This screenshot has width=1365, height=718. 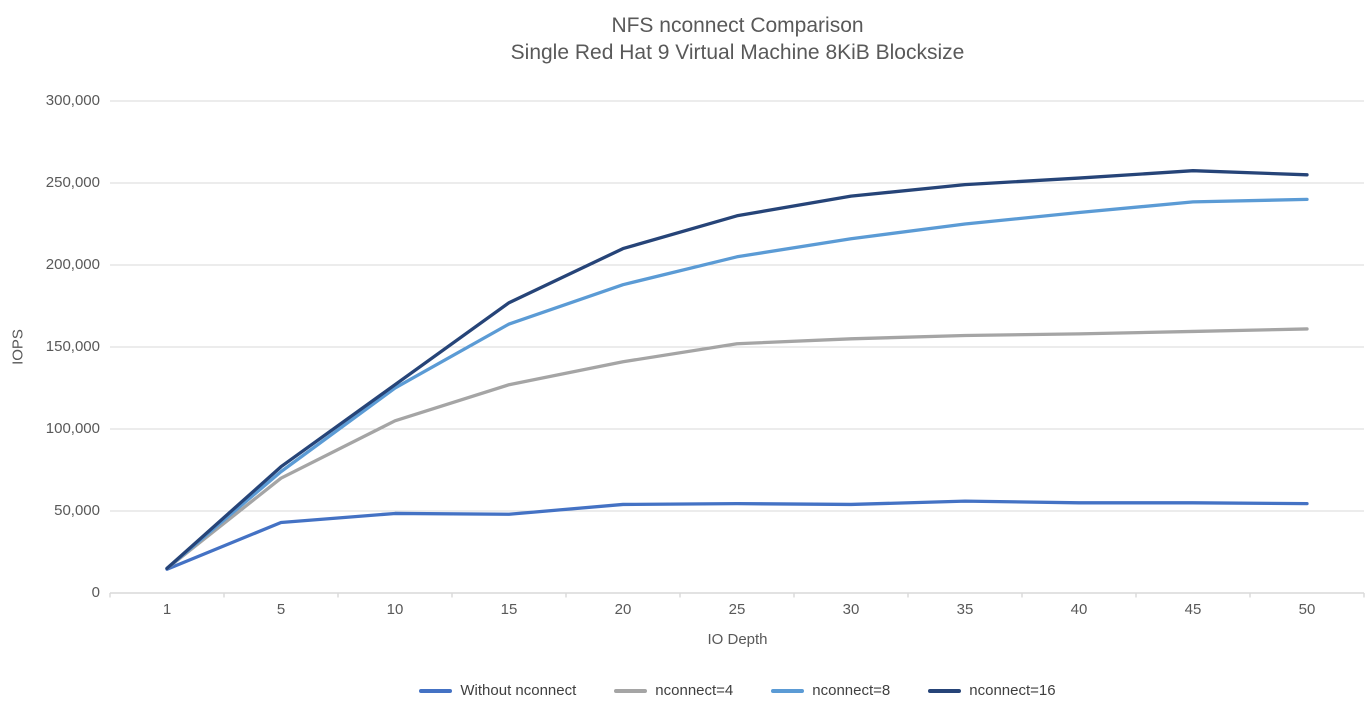 I want to click on x-tick-label: 15, so click(x=509, y=609).